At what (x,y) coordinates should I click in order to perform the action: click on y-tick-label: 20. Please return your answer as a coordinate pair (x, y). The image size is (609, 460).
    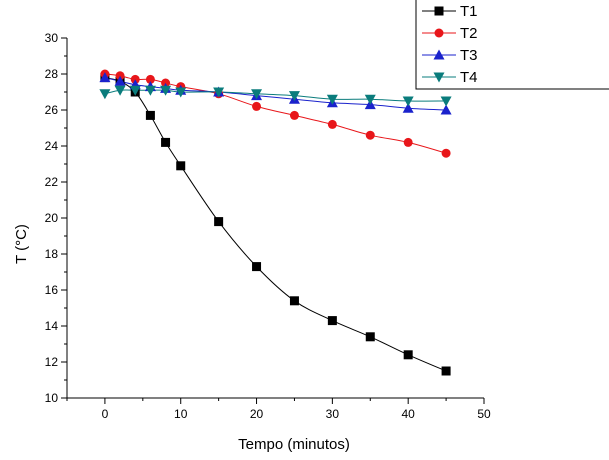
    Looking at the image, I should click on (52, 218).